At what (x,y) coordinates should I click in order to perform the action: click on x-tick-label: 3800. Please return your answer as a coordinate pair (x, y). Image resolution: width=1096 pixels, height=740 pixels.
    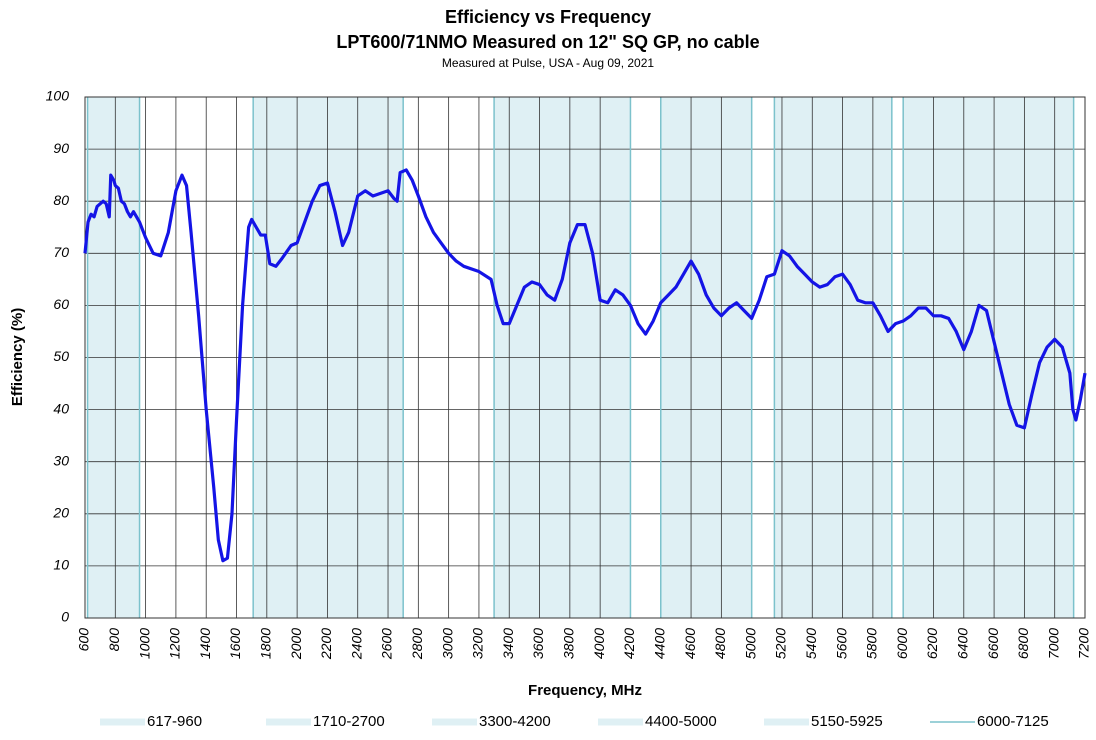
    Looking at the image, I should click on (569, 643).